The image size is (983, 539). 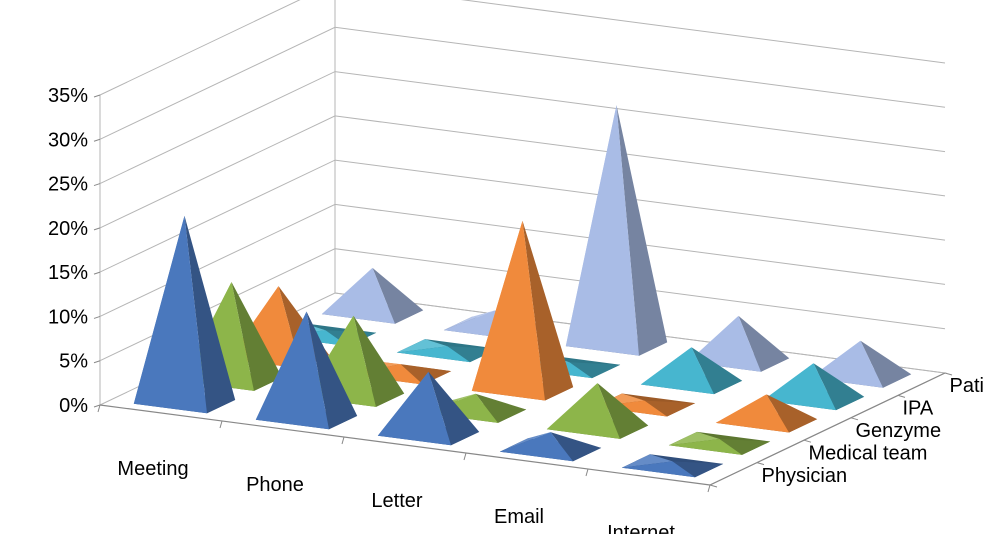 I want to click on pyramid-patient-group-letter, so click(x=616, y=230).